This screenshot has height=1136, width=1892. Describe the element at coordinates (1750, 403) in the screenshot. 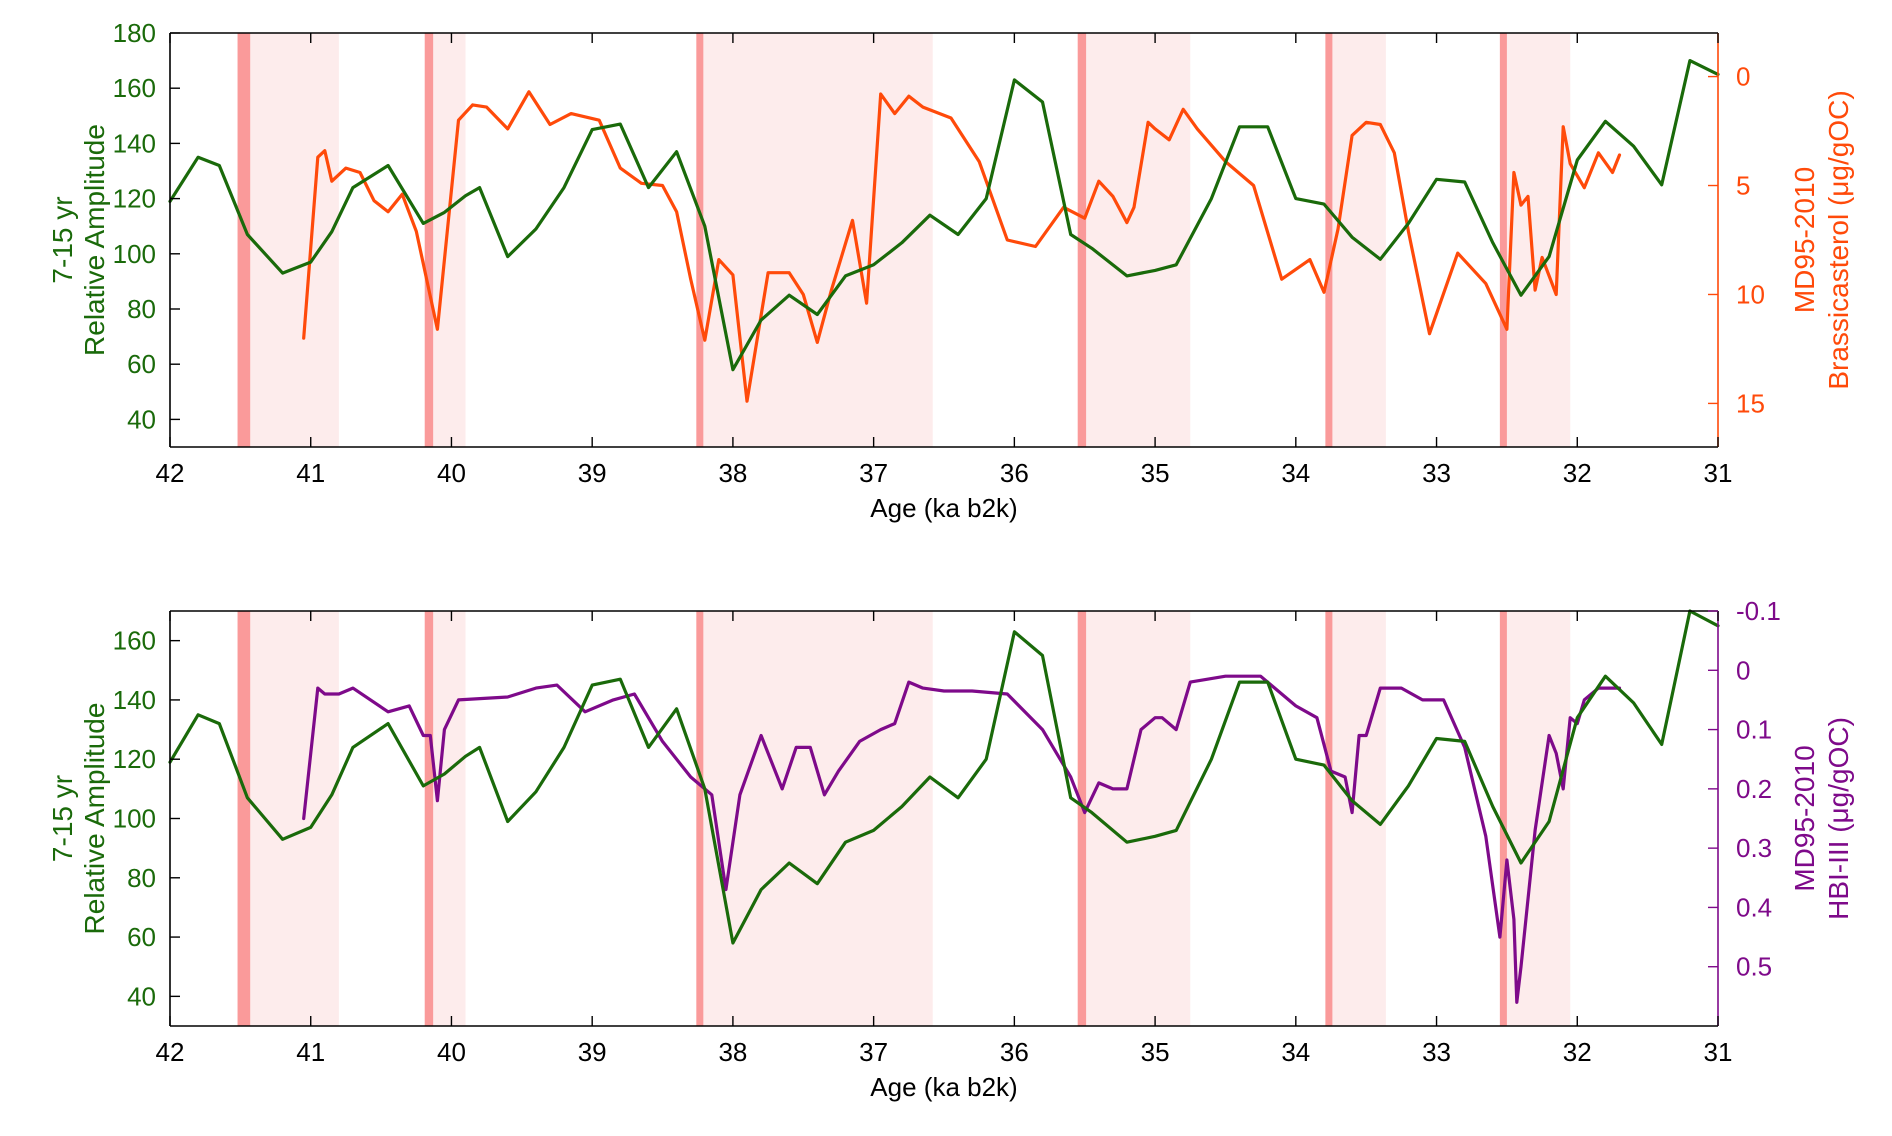

I see `y-right-tick-label: 15` at that location.